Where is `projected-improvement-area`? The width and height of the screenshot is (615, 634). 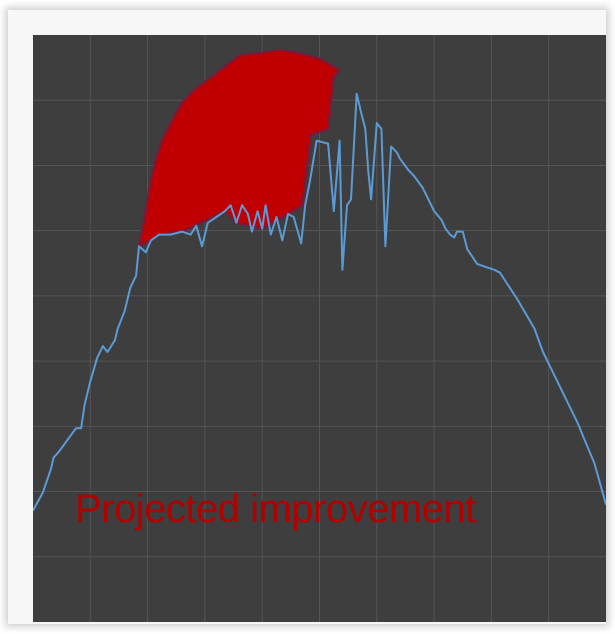
projected-improvement-area is located at coordinates (239, 148).